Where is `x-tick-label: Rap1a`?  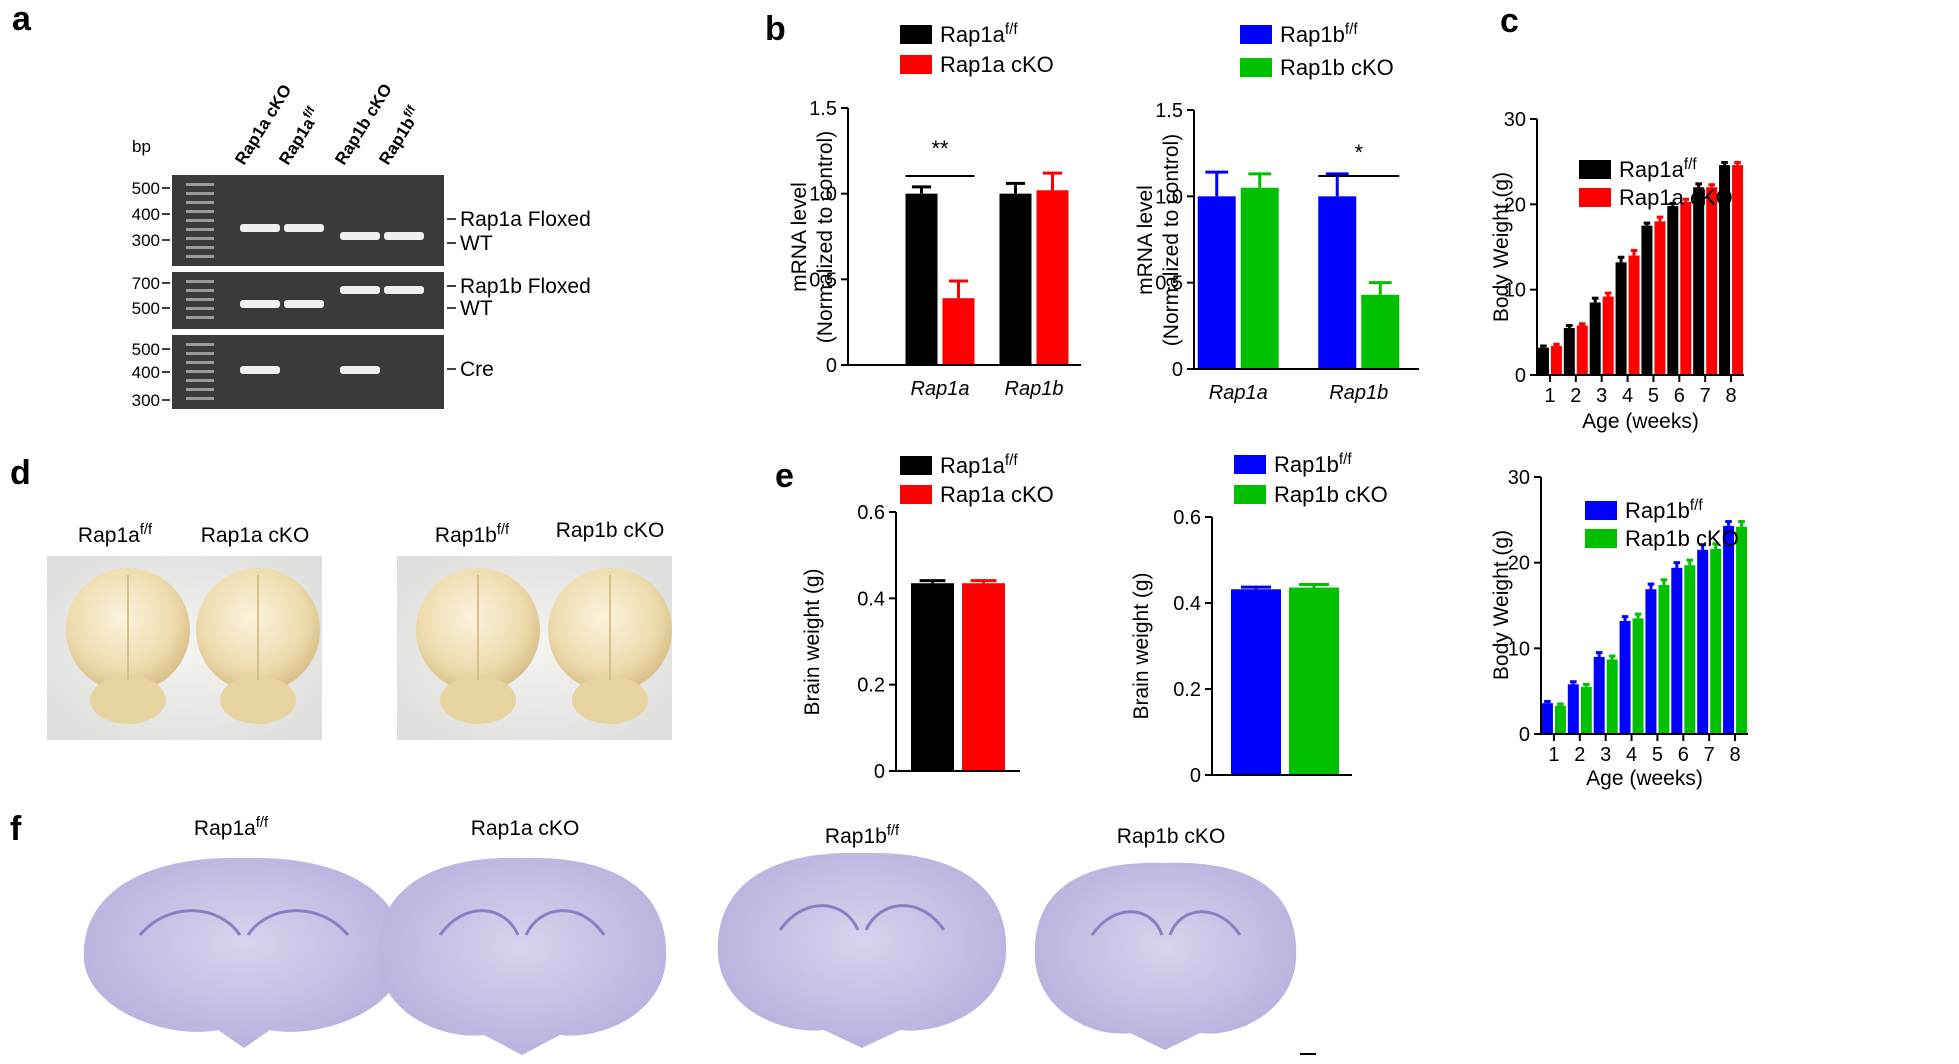 x-tick-label: Rap1a is located at coordinates (940, 389).